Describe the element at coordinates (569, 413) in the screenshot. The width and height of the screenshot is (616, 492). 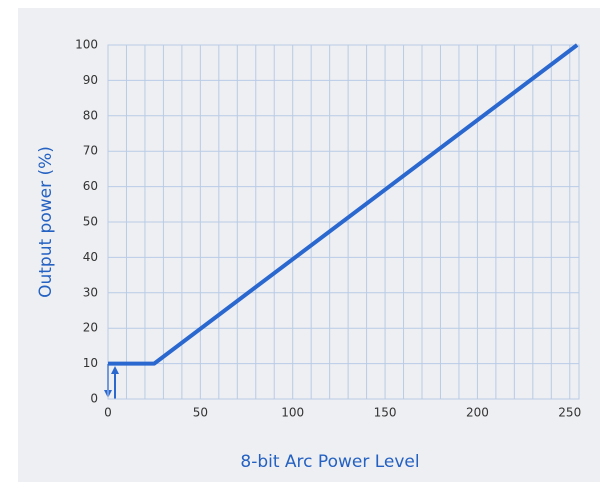
I see `x-tick-label: 250` at that location.